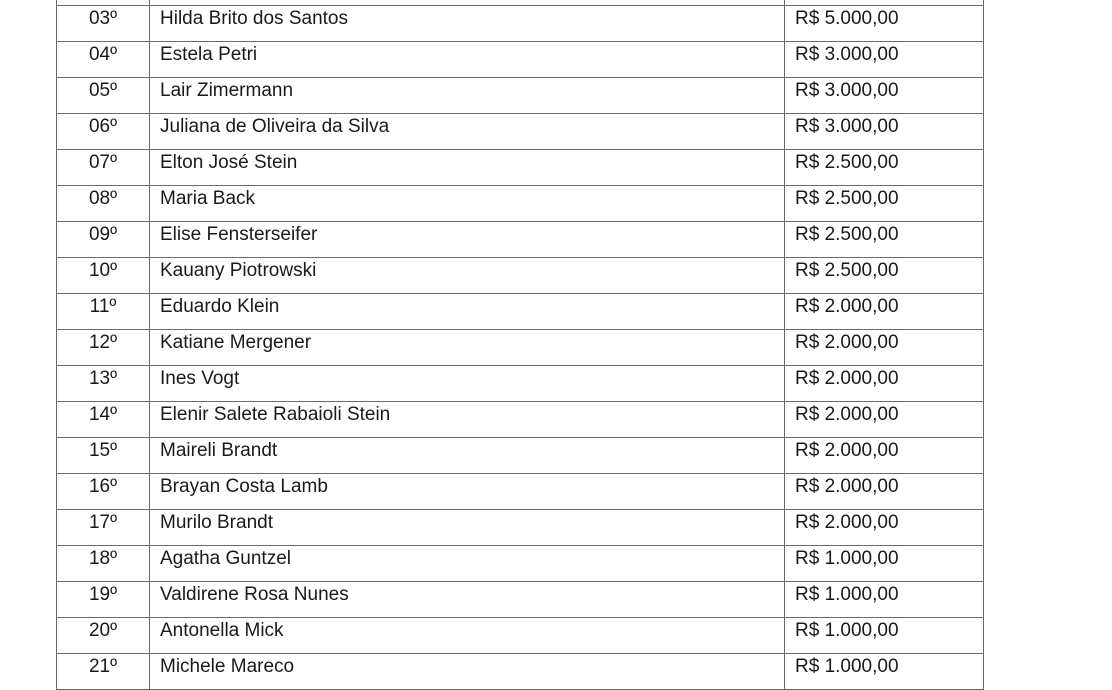 This screenshot has height=690, width=1112. I want to click on position-cell: 18º, so click(103, 563).